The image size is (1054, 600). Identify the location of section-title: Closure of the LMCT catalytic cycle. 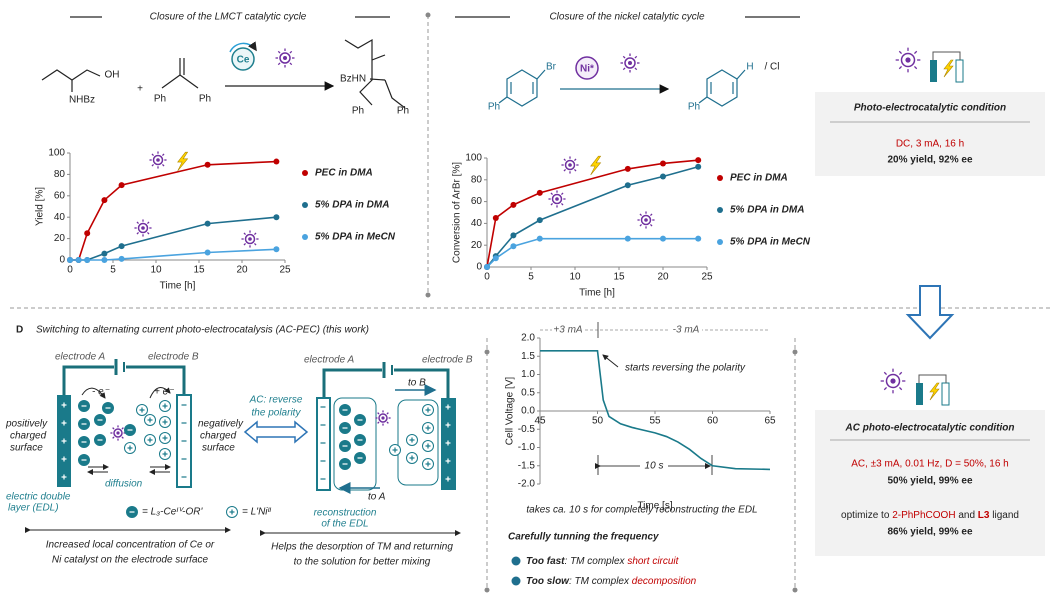
(228, 17).